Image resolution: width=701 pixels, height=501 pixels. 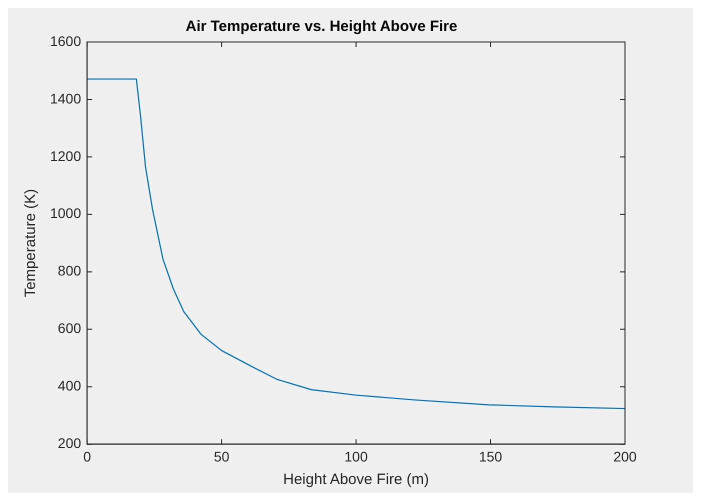 What do you see at coordinates (356, 456) in the screenshot?
I see `x-tick-label: 100` at bounding box center [356, 456].